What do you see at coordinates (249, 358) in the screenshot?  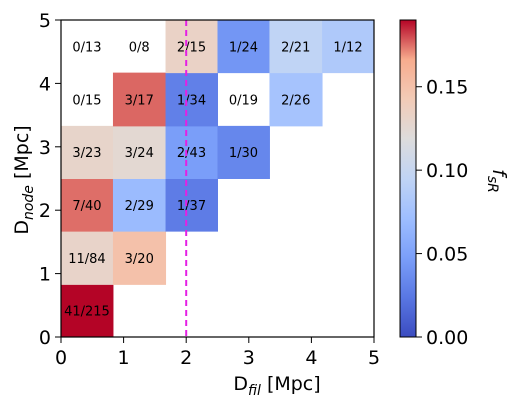 I see `x-tick-label: 3` at bounding box center [249, 358].